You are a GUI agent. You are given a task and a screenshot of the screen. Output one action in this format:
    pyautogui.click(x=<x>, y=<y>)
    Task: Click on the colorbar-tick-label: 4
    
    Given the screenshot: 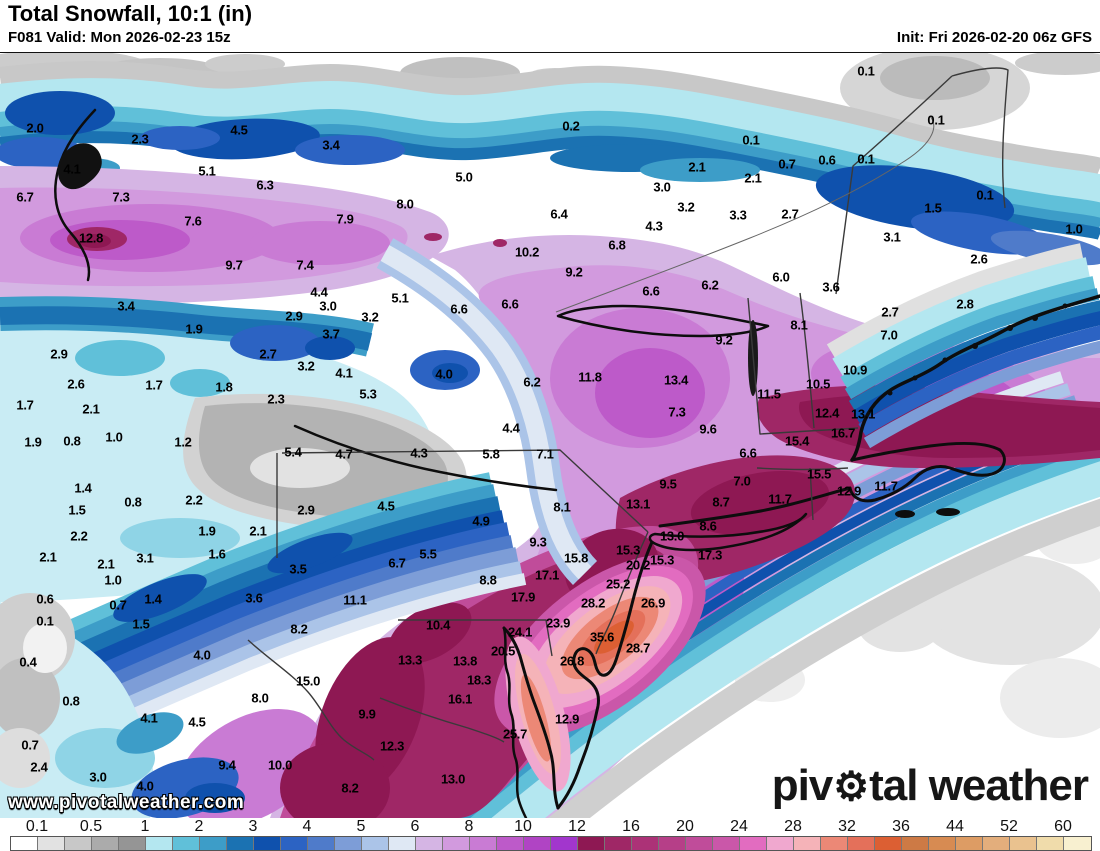 What is the action you would take?
    pyautogui.click(x=307, y=826)
    